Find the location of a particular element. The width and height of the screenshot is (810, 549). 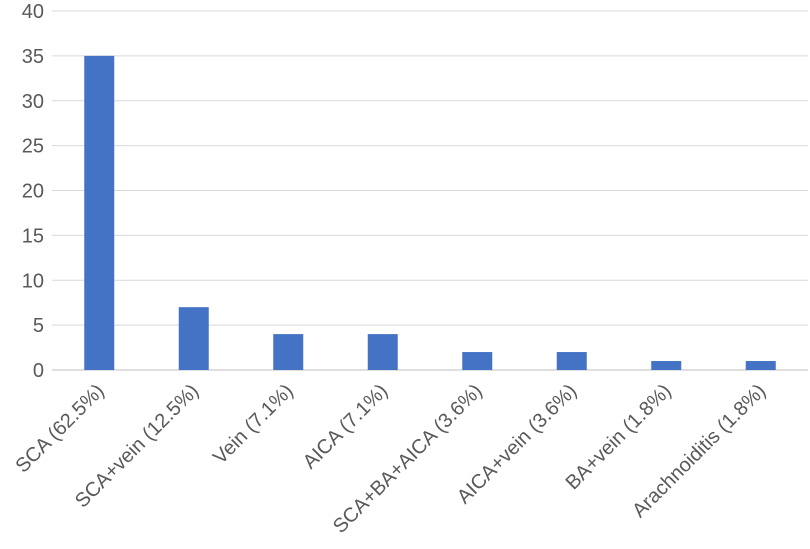

y-tick-label: 20 is located at coordinates (33, 192).